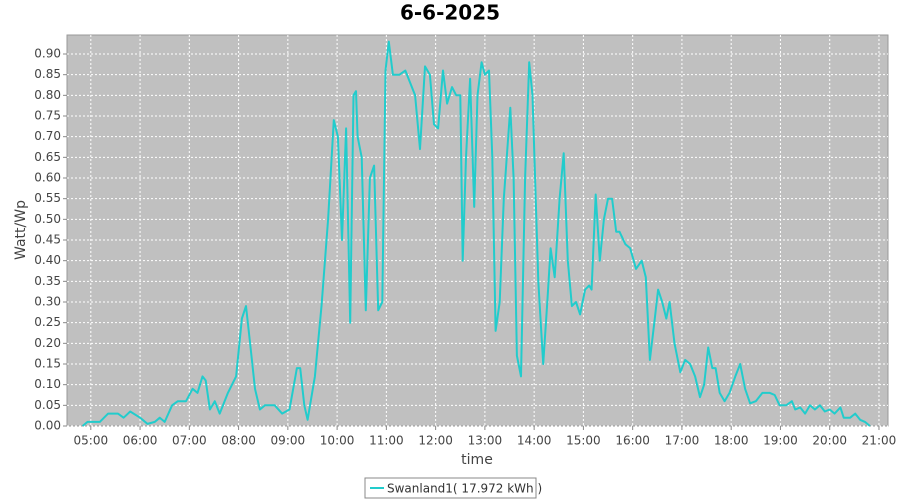 The width and height of the screenshot is (900, 500). What do you see at coordinates (583, 441) in the screenshot?
I see `x-tick-label: 15:00` at bounding box center [583, 441].